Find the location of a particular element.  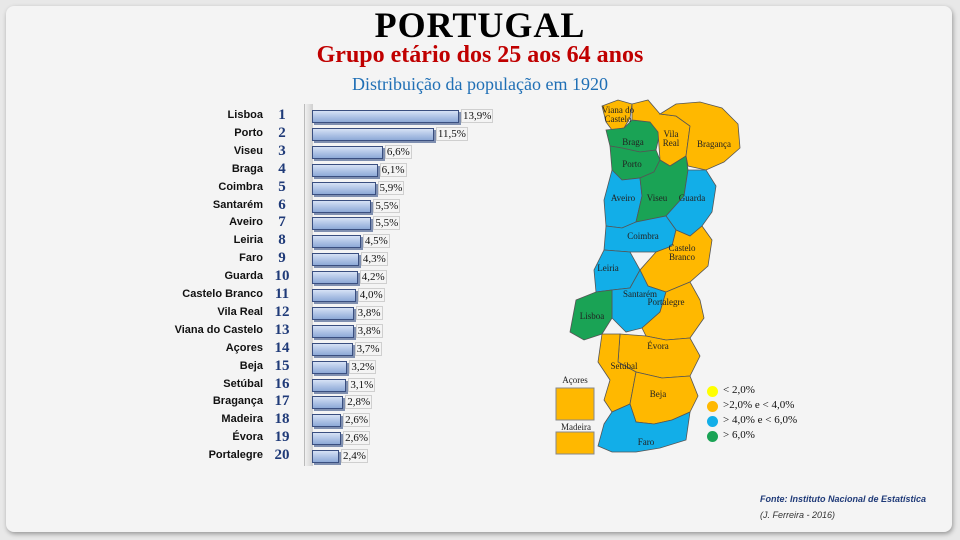

map-label-evora: Évora is located at coordinates (658, 346).